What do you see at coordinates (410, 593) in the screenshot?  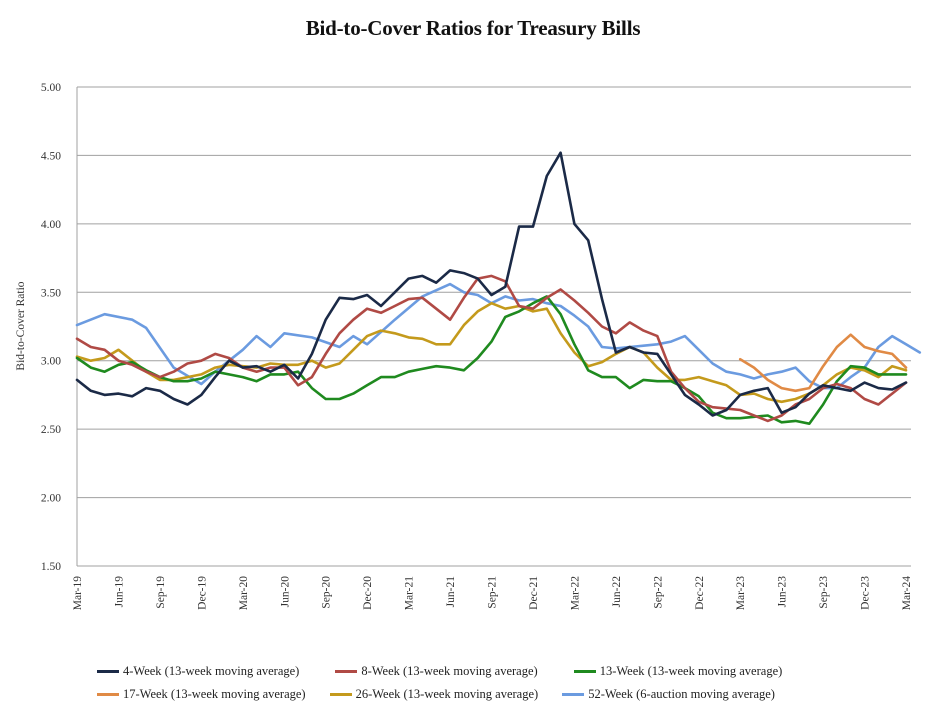 I see `x-tick-label: Mar-21` at bounding box center [410, 593].